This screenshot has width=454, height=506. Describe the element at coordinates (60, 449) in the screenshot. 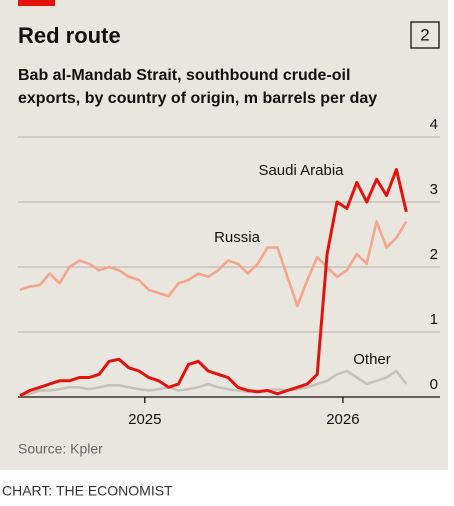

I see `source: Source: Kpler` at that location.